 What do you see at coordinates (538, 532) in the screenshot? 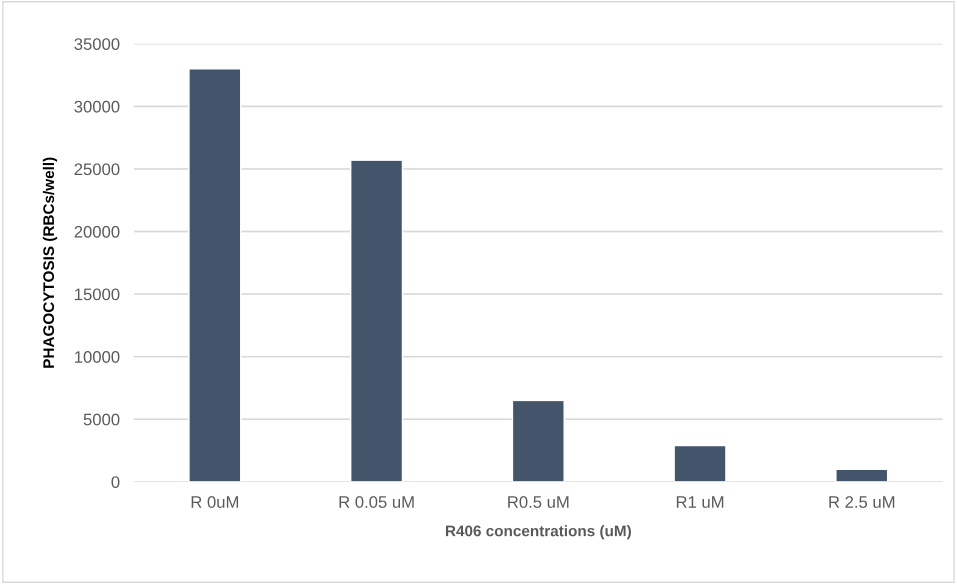
I see `x-axis-title: R406 concentrations (uM)` at bounding box center [538, 532].